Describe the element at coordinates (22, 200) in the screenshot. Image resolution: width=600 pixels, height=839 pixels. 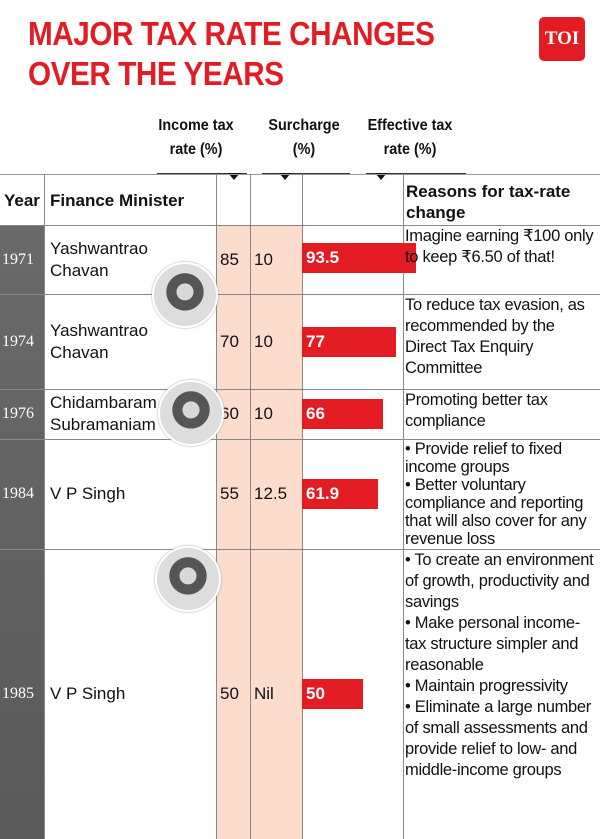
I see `year-header: Year` at that location.